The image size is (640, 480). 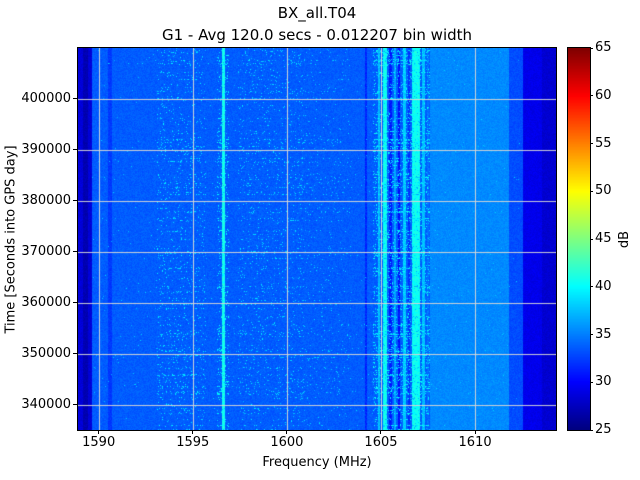 What do you see at coordinates (46, 200) in the screenshot?
I see `y-tick-label: 380000` at bounding box center [46, 200].